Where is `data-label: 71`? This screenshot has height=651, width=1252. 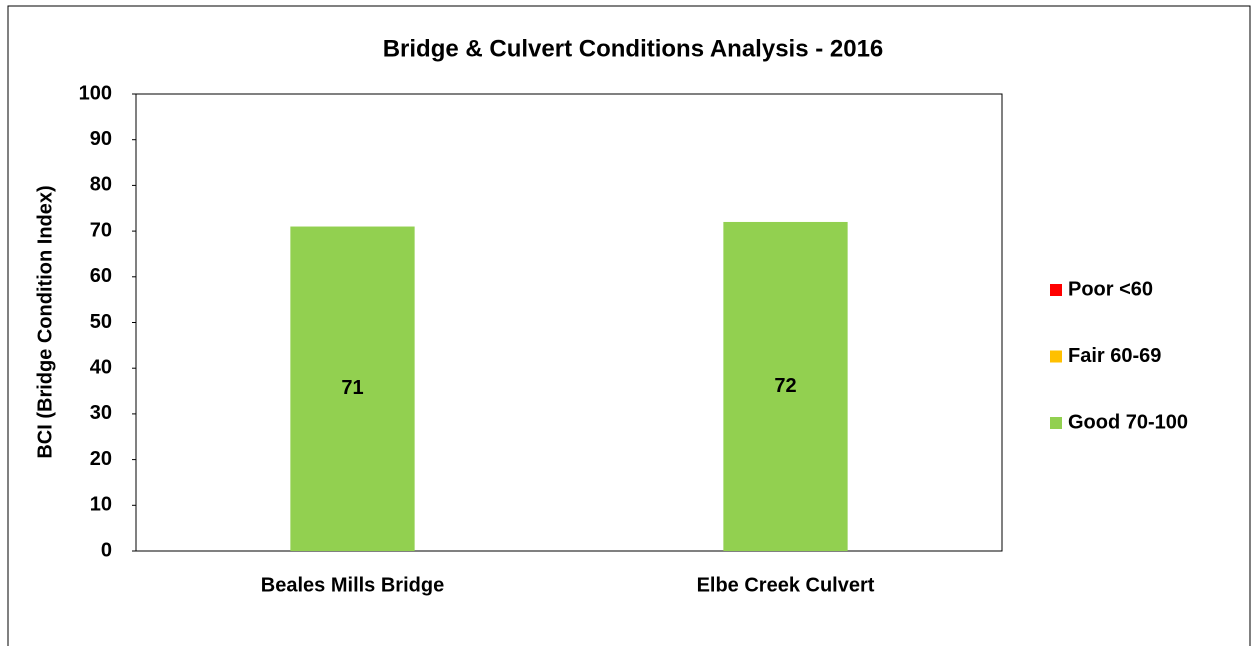 data-label: 71 is located at coordinates (352, 388).